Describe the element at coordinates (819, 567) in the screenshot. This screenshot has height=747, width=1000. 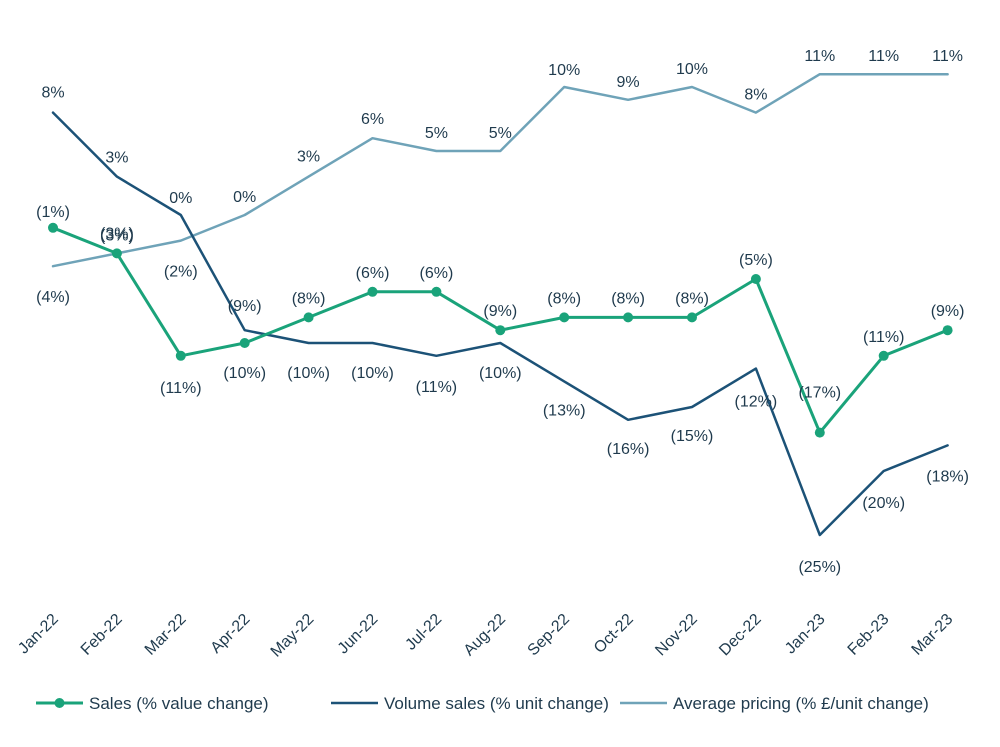
I see `data-label-volume: (25%)` at that location.